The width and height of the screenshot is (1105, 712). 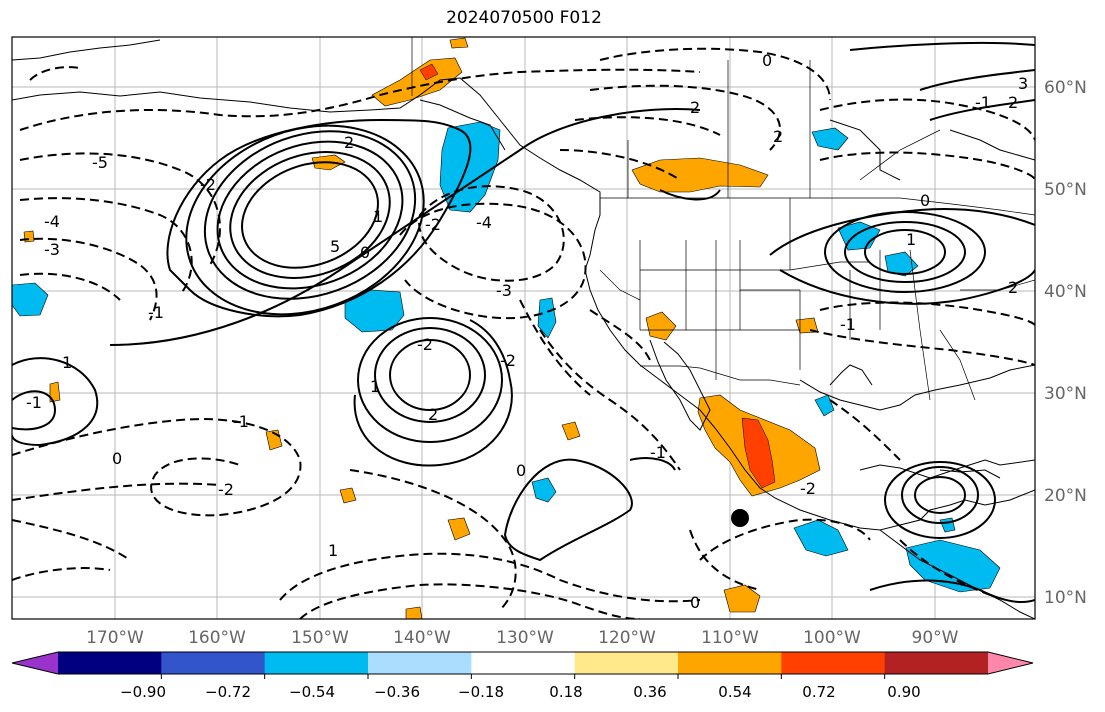 What do you see at coordinates (100, 162) in the screenshot?
I see `contour-label: -5` at bounding box center [100, 162].